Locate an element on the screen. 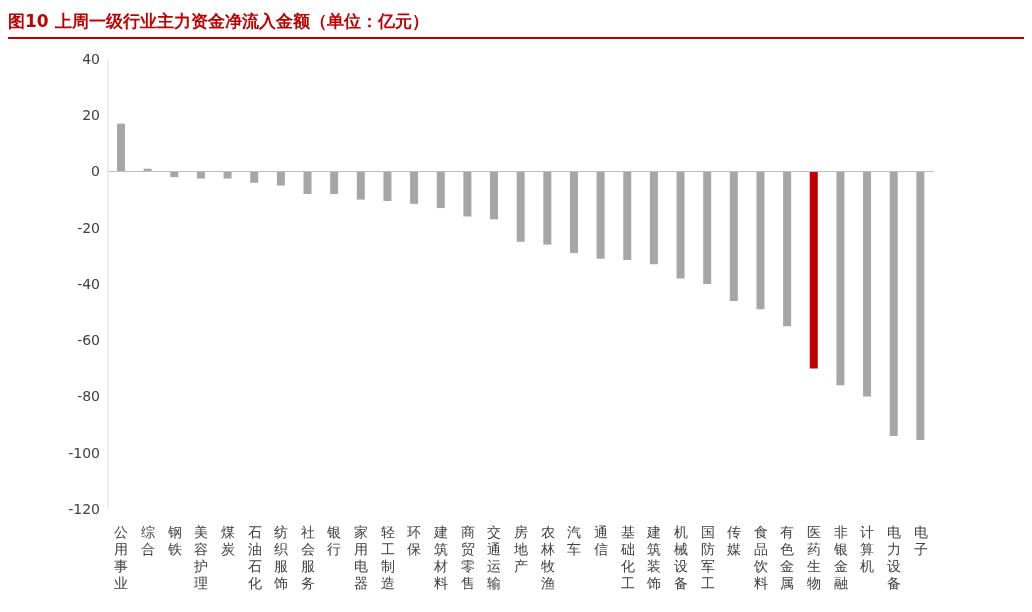 The height and width of the screenshot is (612, 1032). y-tick-label: 40 is located at coordinates (91, 58).